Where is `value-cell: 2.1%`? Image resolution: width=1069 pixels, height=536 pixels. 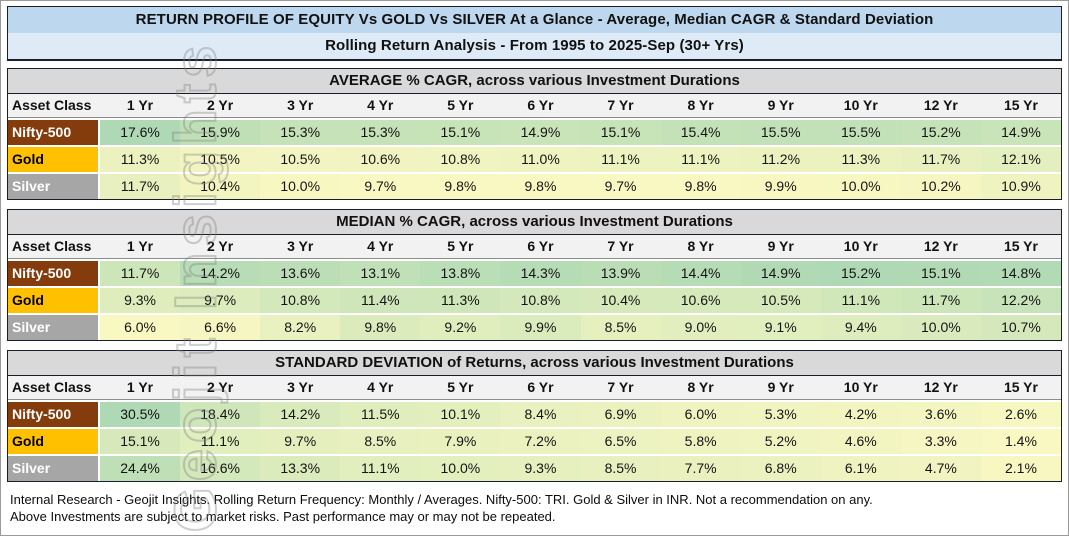
value-cell: 2.1% is located at coordinates (1020, 468).